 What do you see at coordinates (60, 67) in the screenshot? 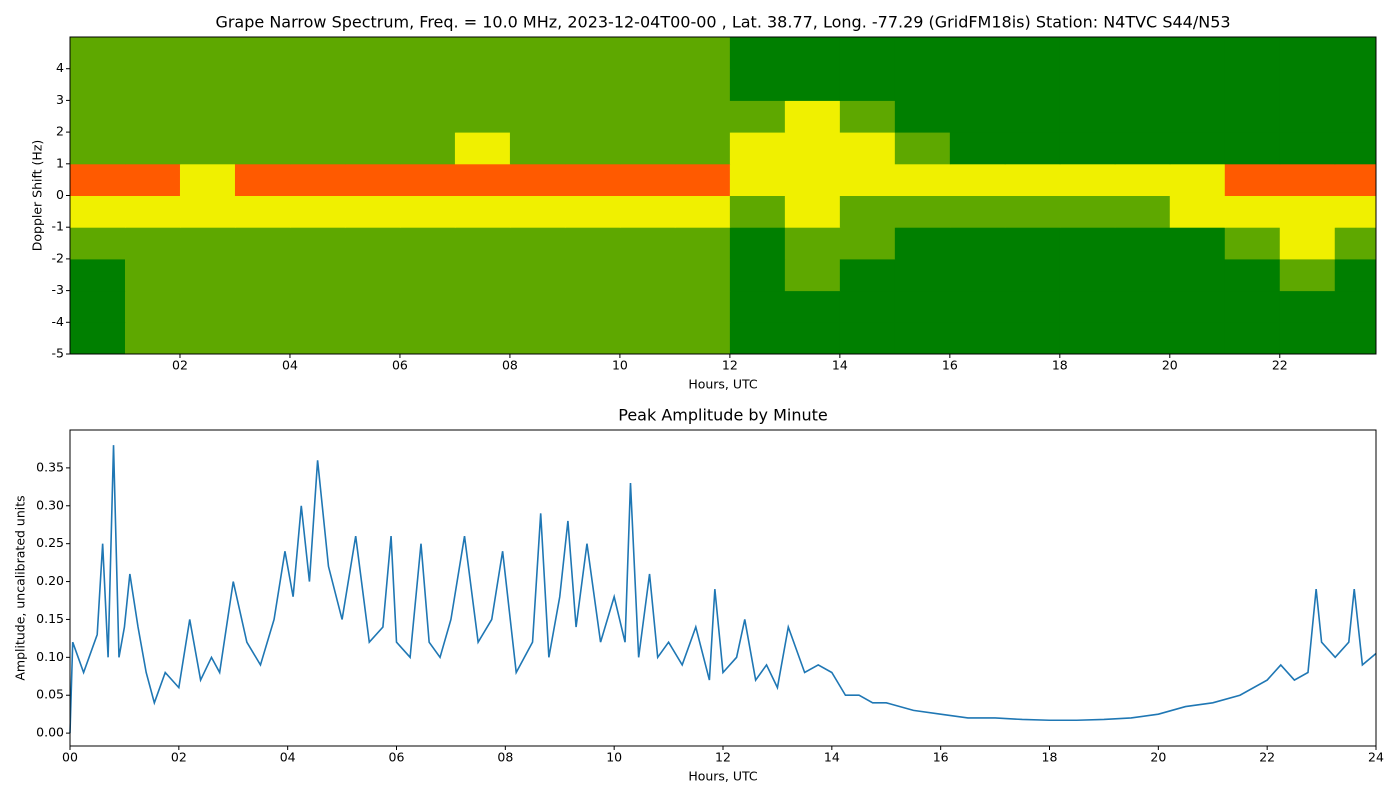
I see `y-tick-label: 4` at bounding box center [60, 67].